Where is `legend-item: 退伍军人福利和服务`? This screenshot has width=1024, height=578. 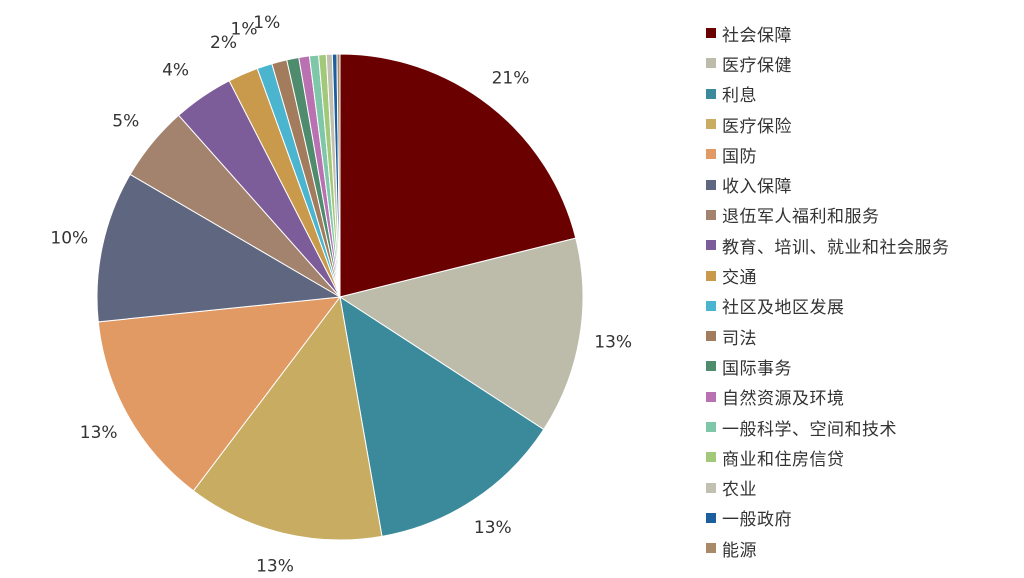
legend-item: 退伍军人福利和服务 is located at coordinates (865, 215).